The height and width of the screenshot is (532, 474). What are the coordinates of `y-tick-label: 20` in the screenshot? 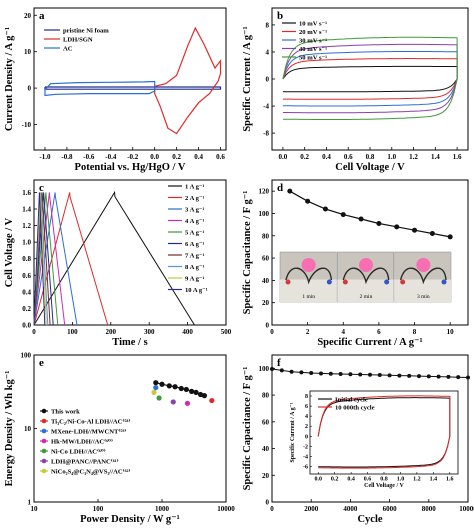 It's located at (266, 303).